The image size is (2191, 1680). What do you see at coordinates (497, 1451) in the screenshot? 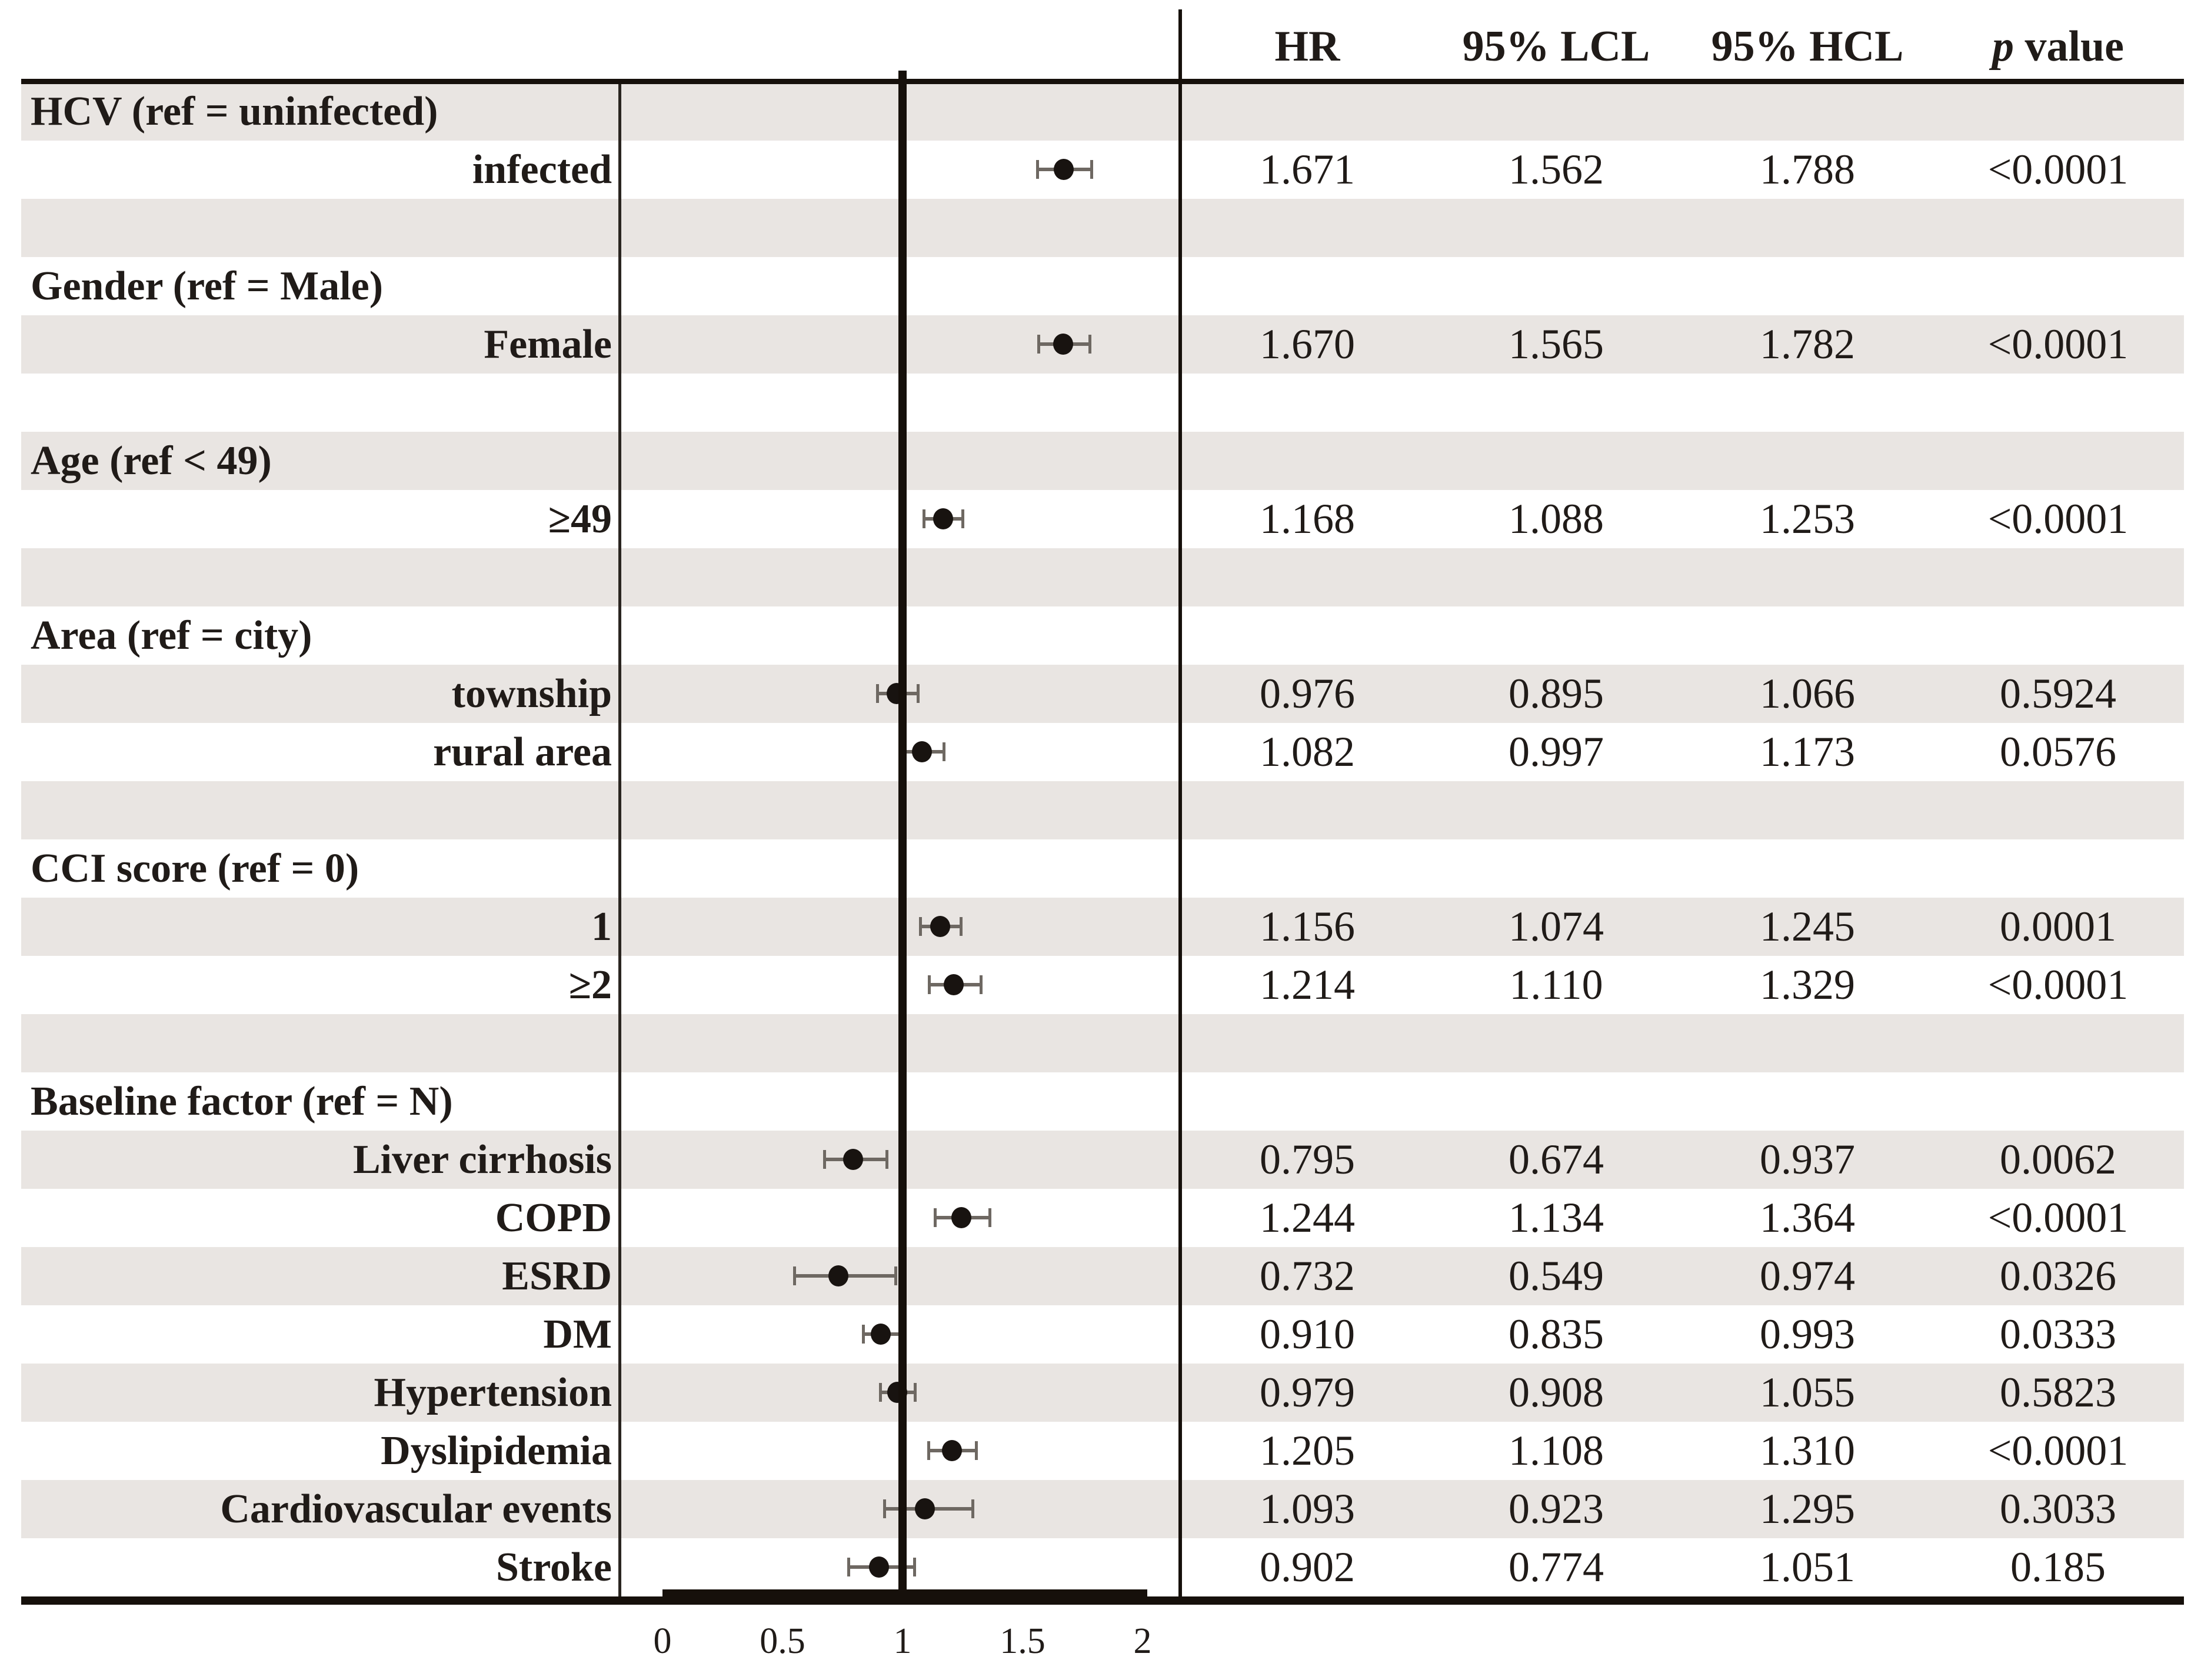
I see `row-label: Dyslipidemia` at bounding box center [497, 1451].